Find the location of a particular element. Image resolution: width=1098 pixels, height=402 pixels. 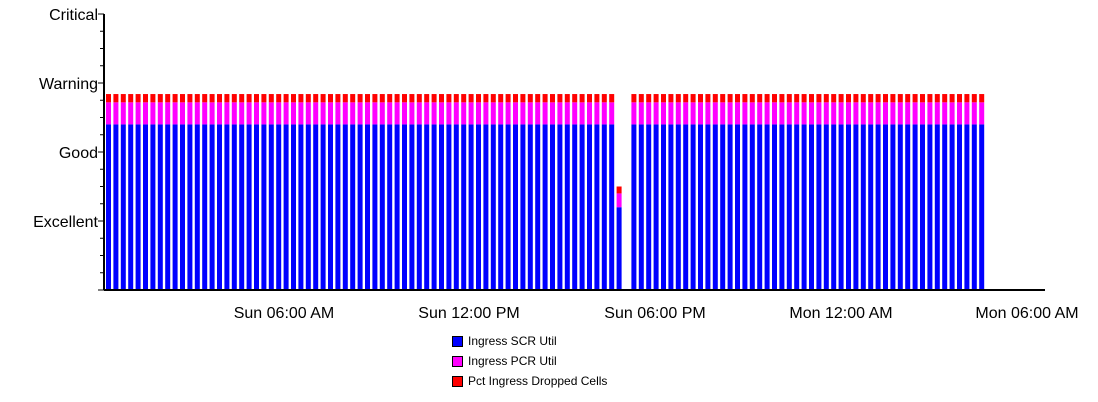

x-tick-label: Sun 06:00 PM is located at coordinates (654, 313).